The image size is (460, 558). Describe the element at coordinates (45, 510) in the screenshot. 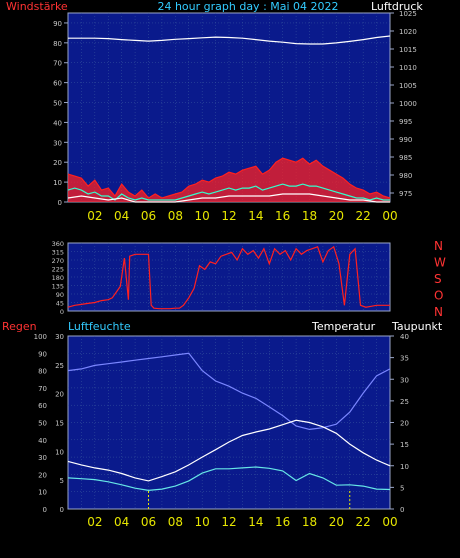

I see `rain-tick-label: 0` at that location.